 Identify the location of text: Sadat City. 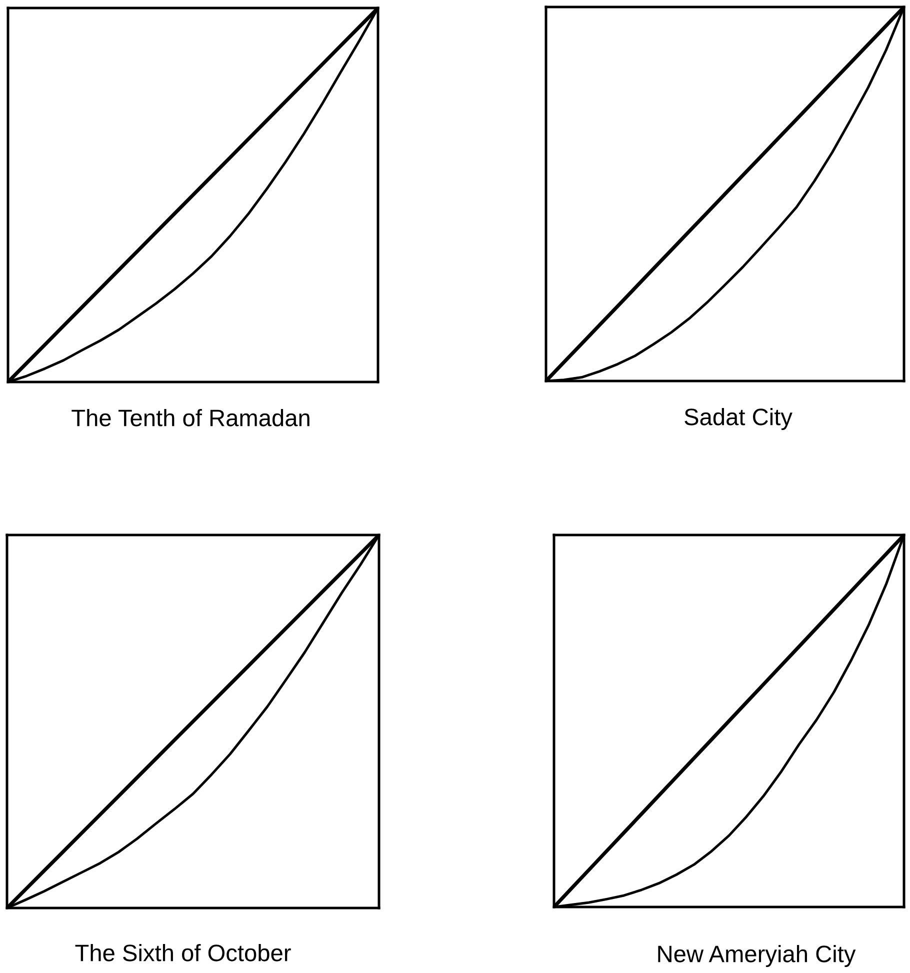
(738, 419).